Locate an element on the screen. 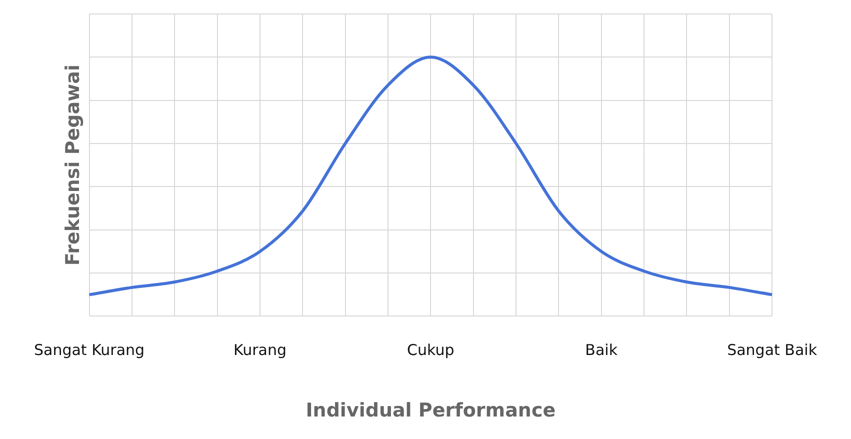  y-axis-title: Frekuensi Pegawai is located at coordinates (73, 165).